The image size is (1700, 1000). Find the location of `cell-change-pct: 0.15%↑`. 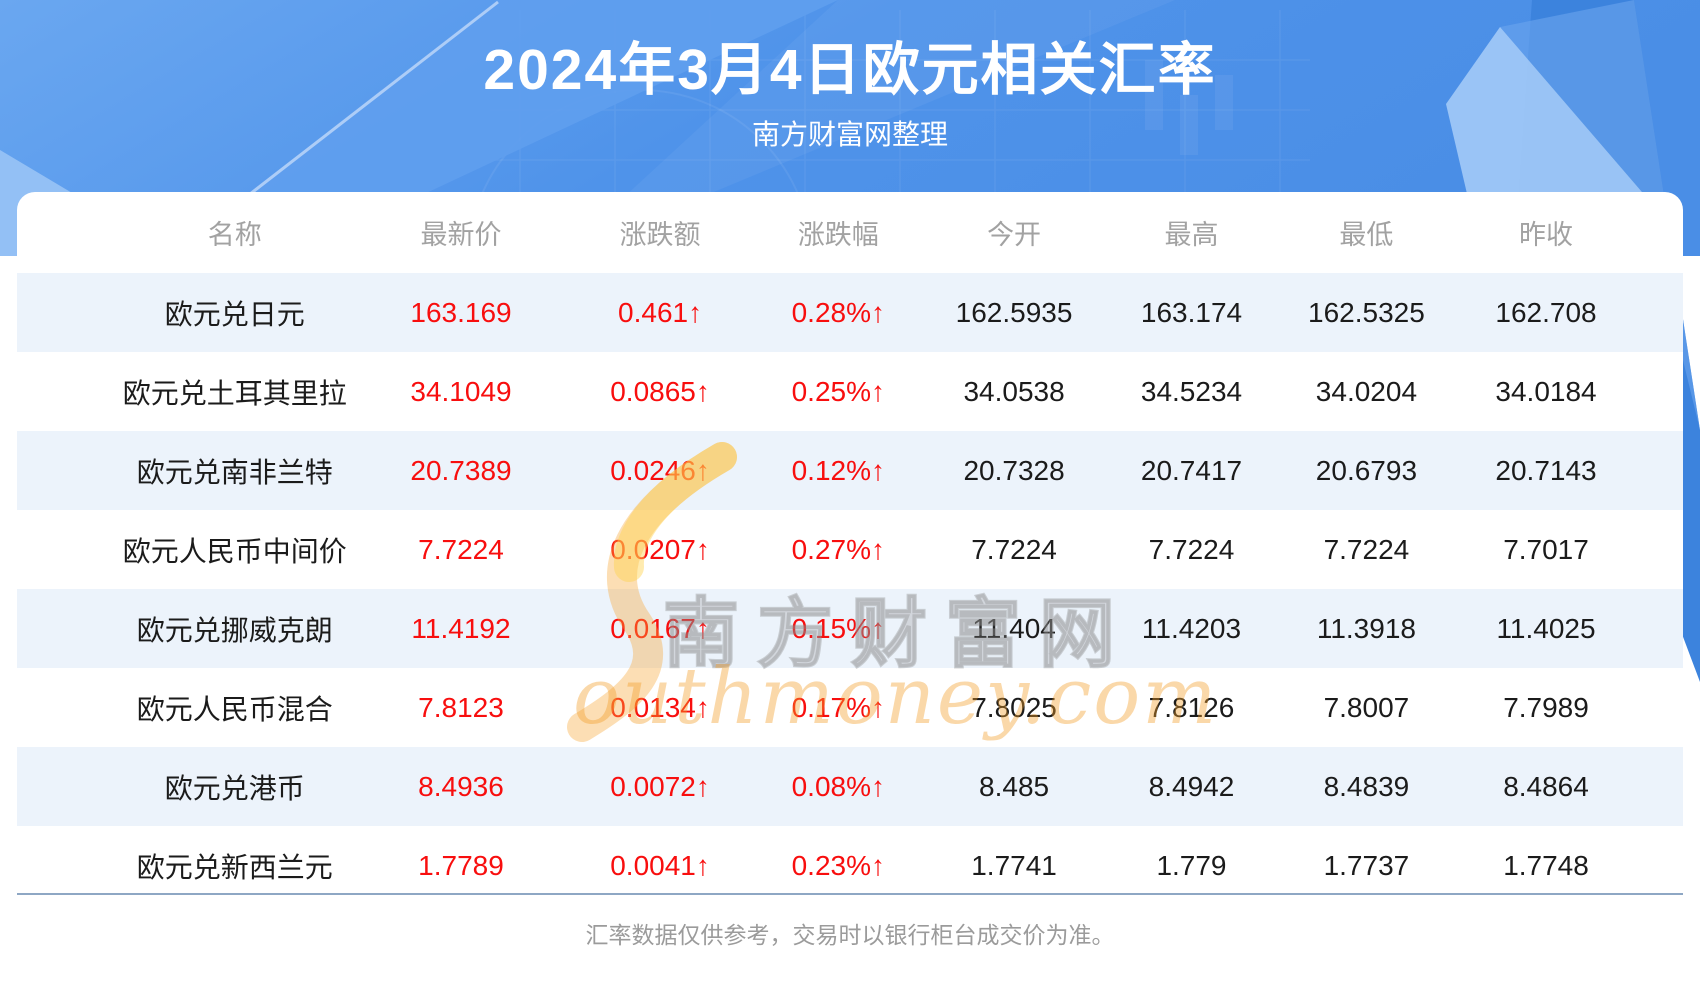

cell-change-pct: 0.15%↑ is located at coordinates (838, 628).